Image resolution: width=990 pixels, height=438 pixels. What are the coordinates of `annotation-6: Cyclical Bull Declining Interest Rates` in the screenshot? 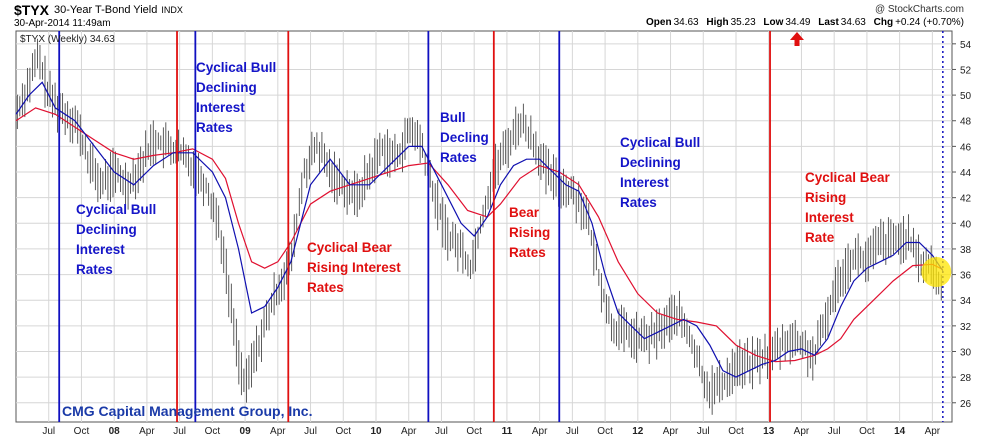 It's located at (660, 172).